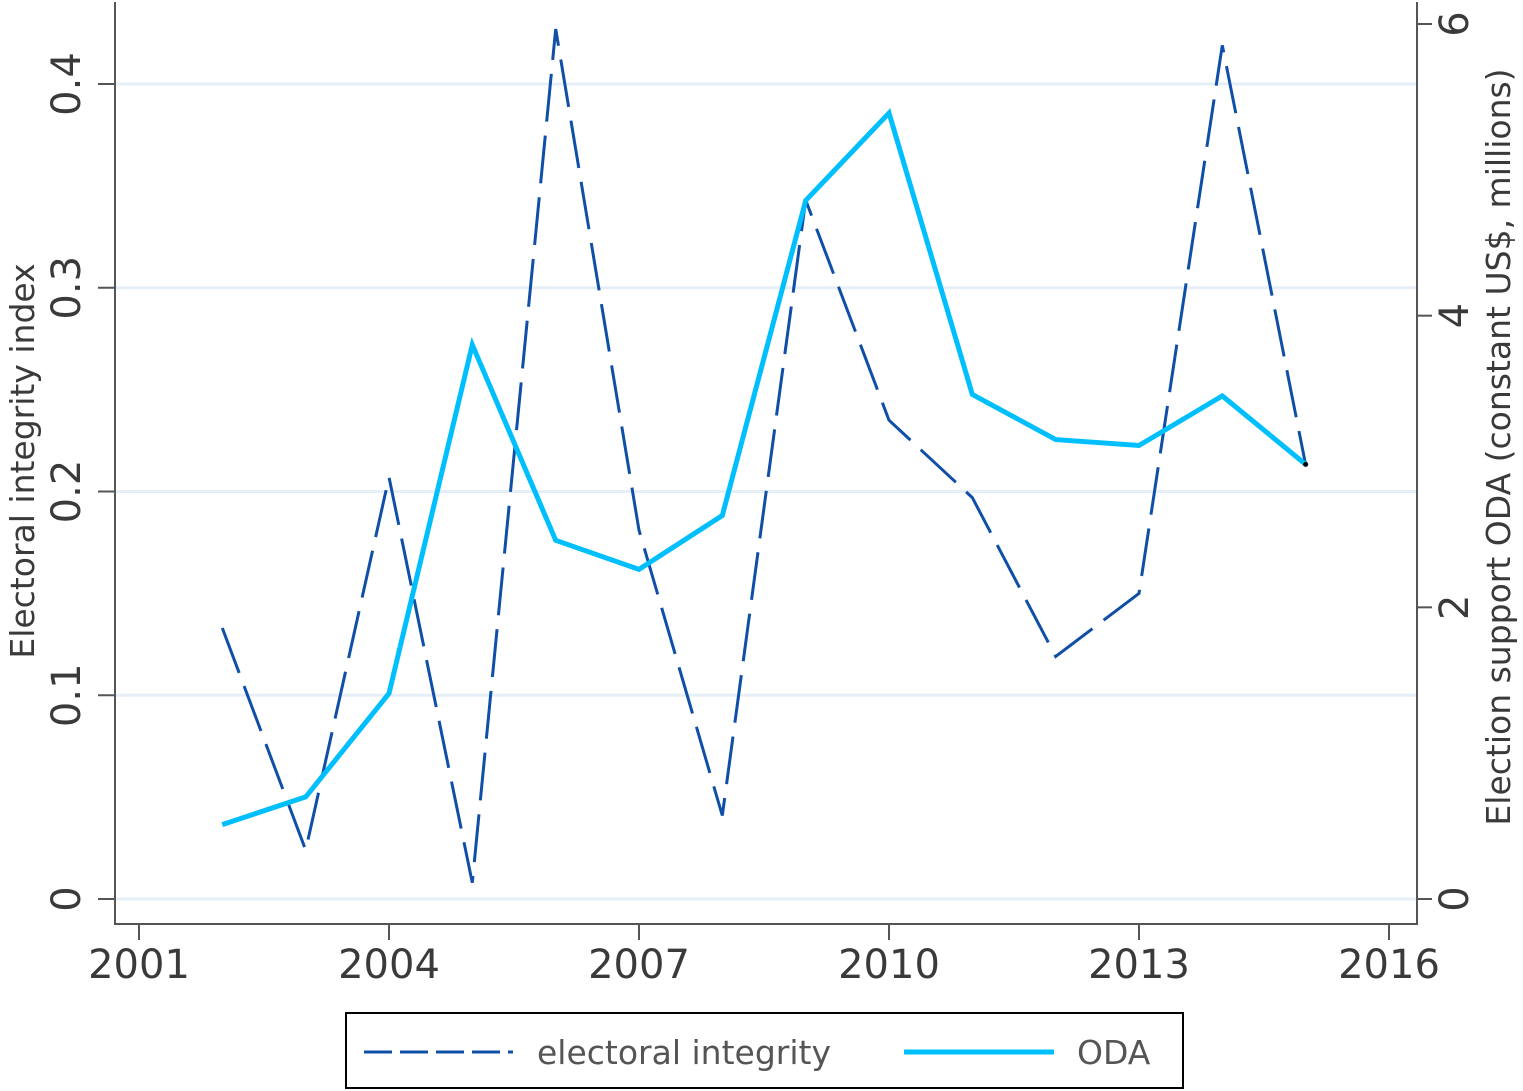 This screenshot has height=1091, width=1523. What do you see at coordinates (22, 460) in the screenshot?
I see `left-y-axis-title: Electoral integrity index` at bounding box center [22, 460].